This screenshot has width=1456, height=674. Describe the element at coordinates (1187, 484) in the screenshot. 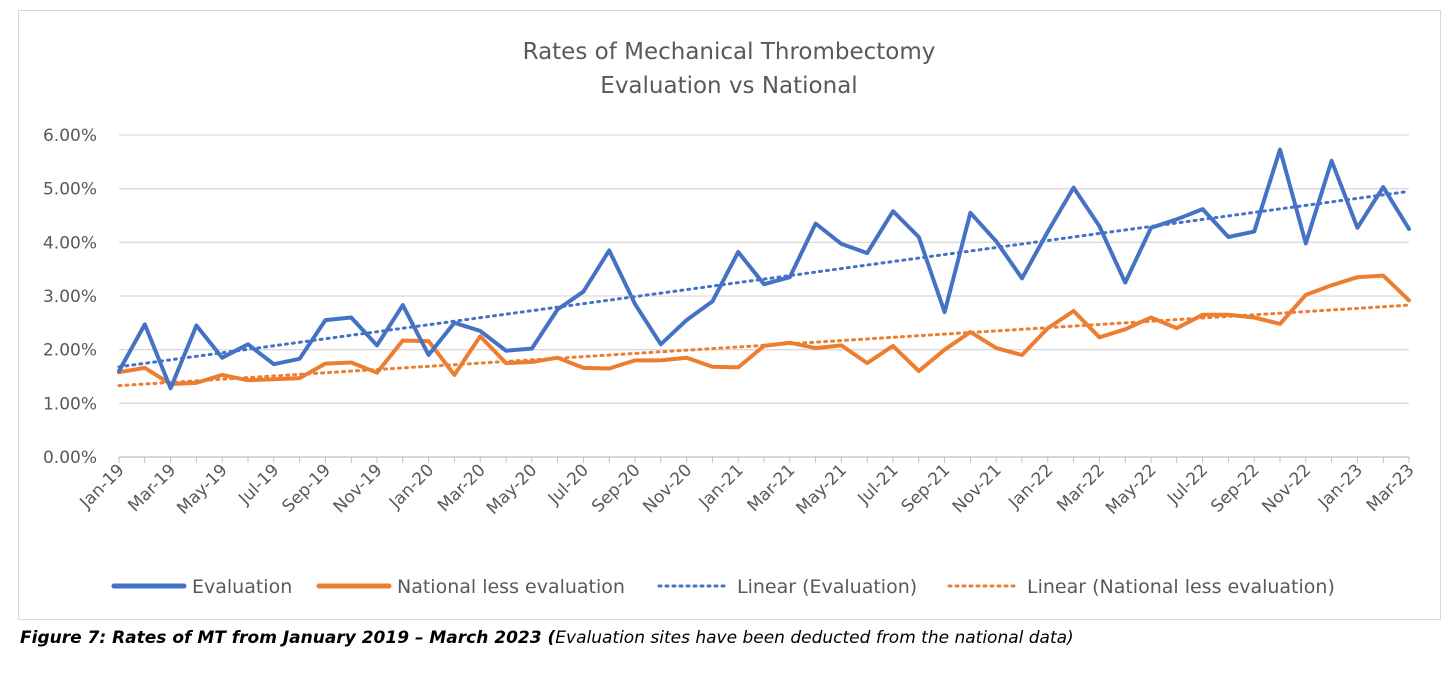

I see `x-tick-label: Jul-22` at that location.